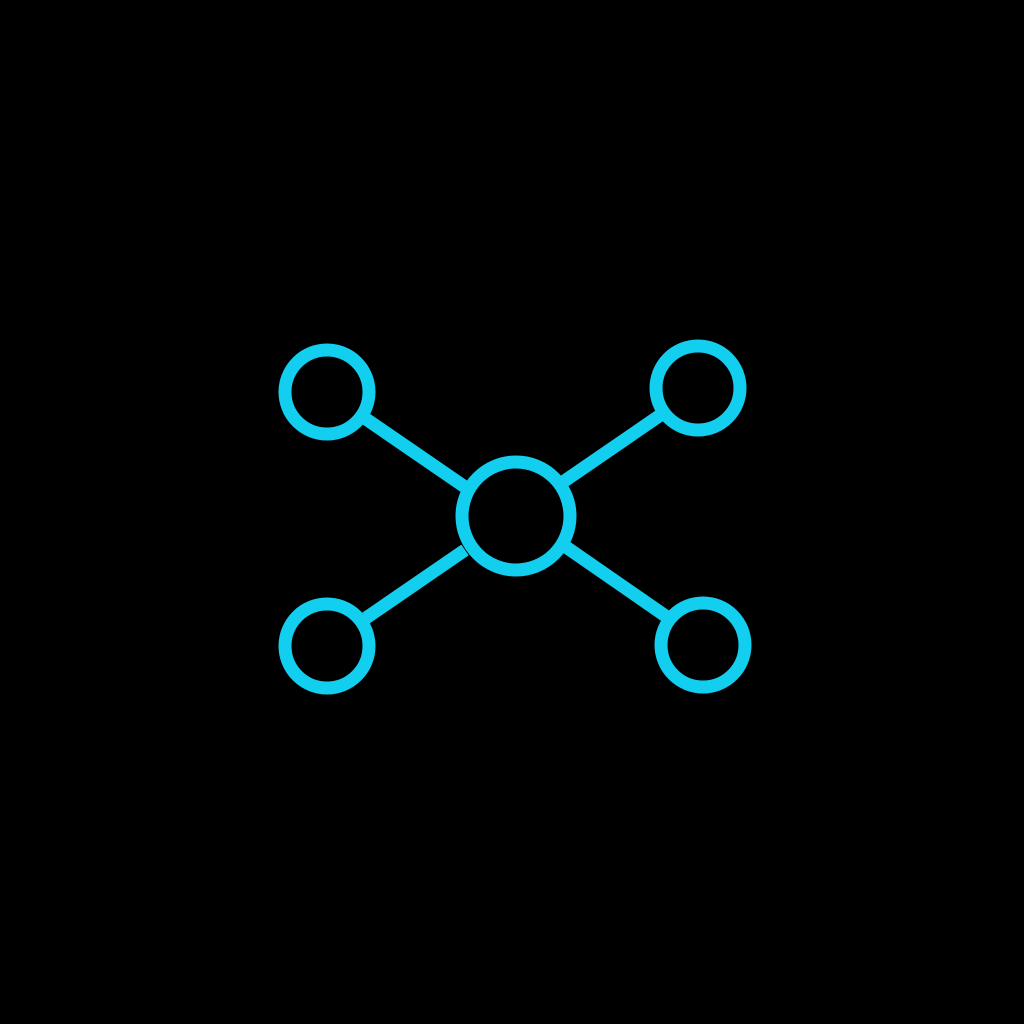  I want to click on bottom-left-node, so click(327, 646).